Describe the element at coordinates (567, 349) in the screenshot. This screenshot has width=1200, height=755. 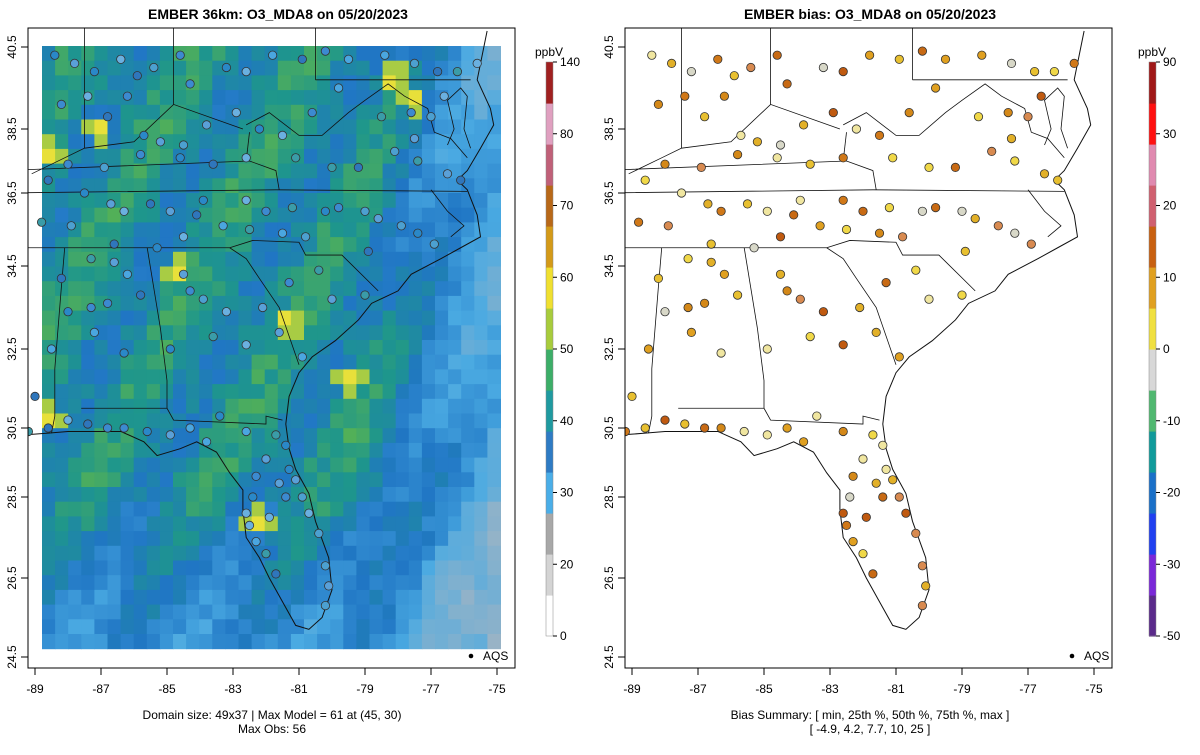
I see `colorbar-tick-label: 50` at that location.